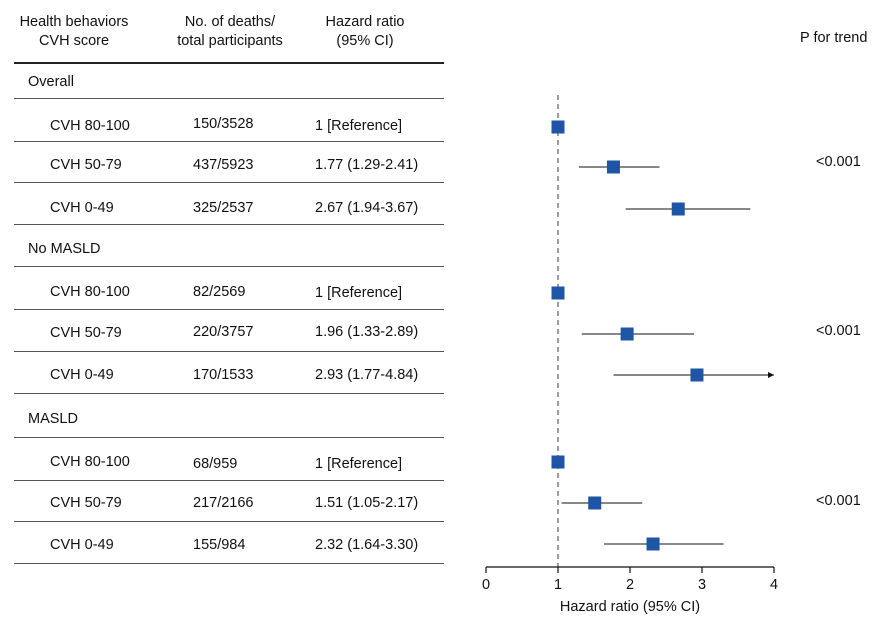 This screenshot has width=876, height=617. Describe the element at coordinates (367, 545) in the screenshot. I see `row-hr: 2.32 (1.64-3.30)` at that location.